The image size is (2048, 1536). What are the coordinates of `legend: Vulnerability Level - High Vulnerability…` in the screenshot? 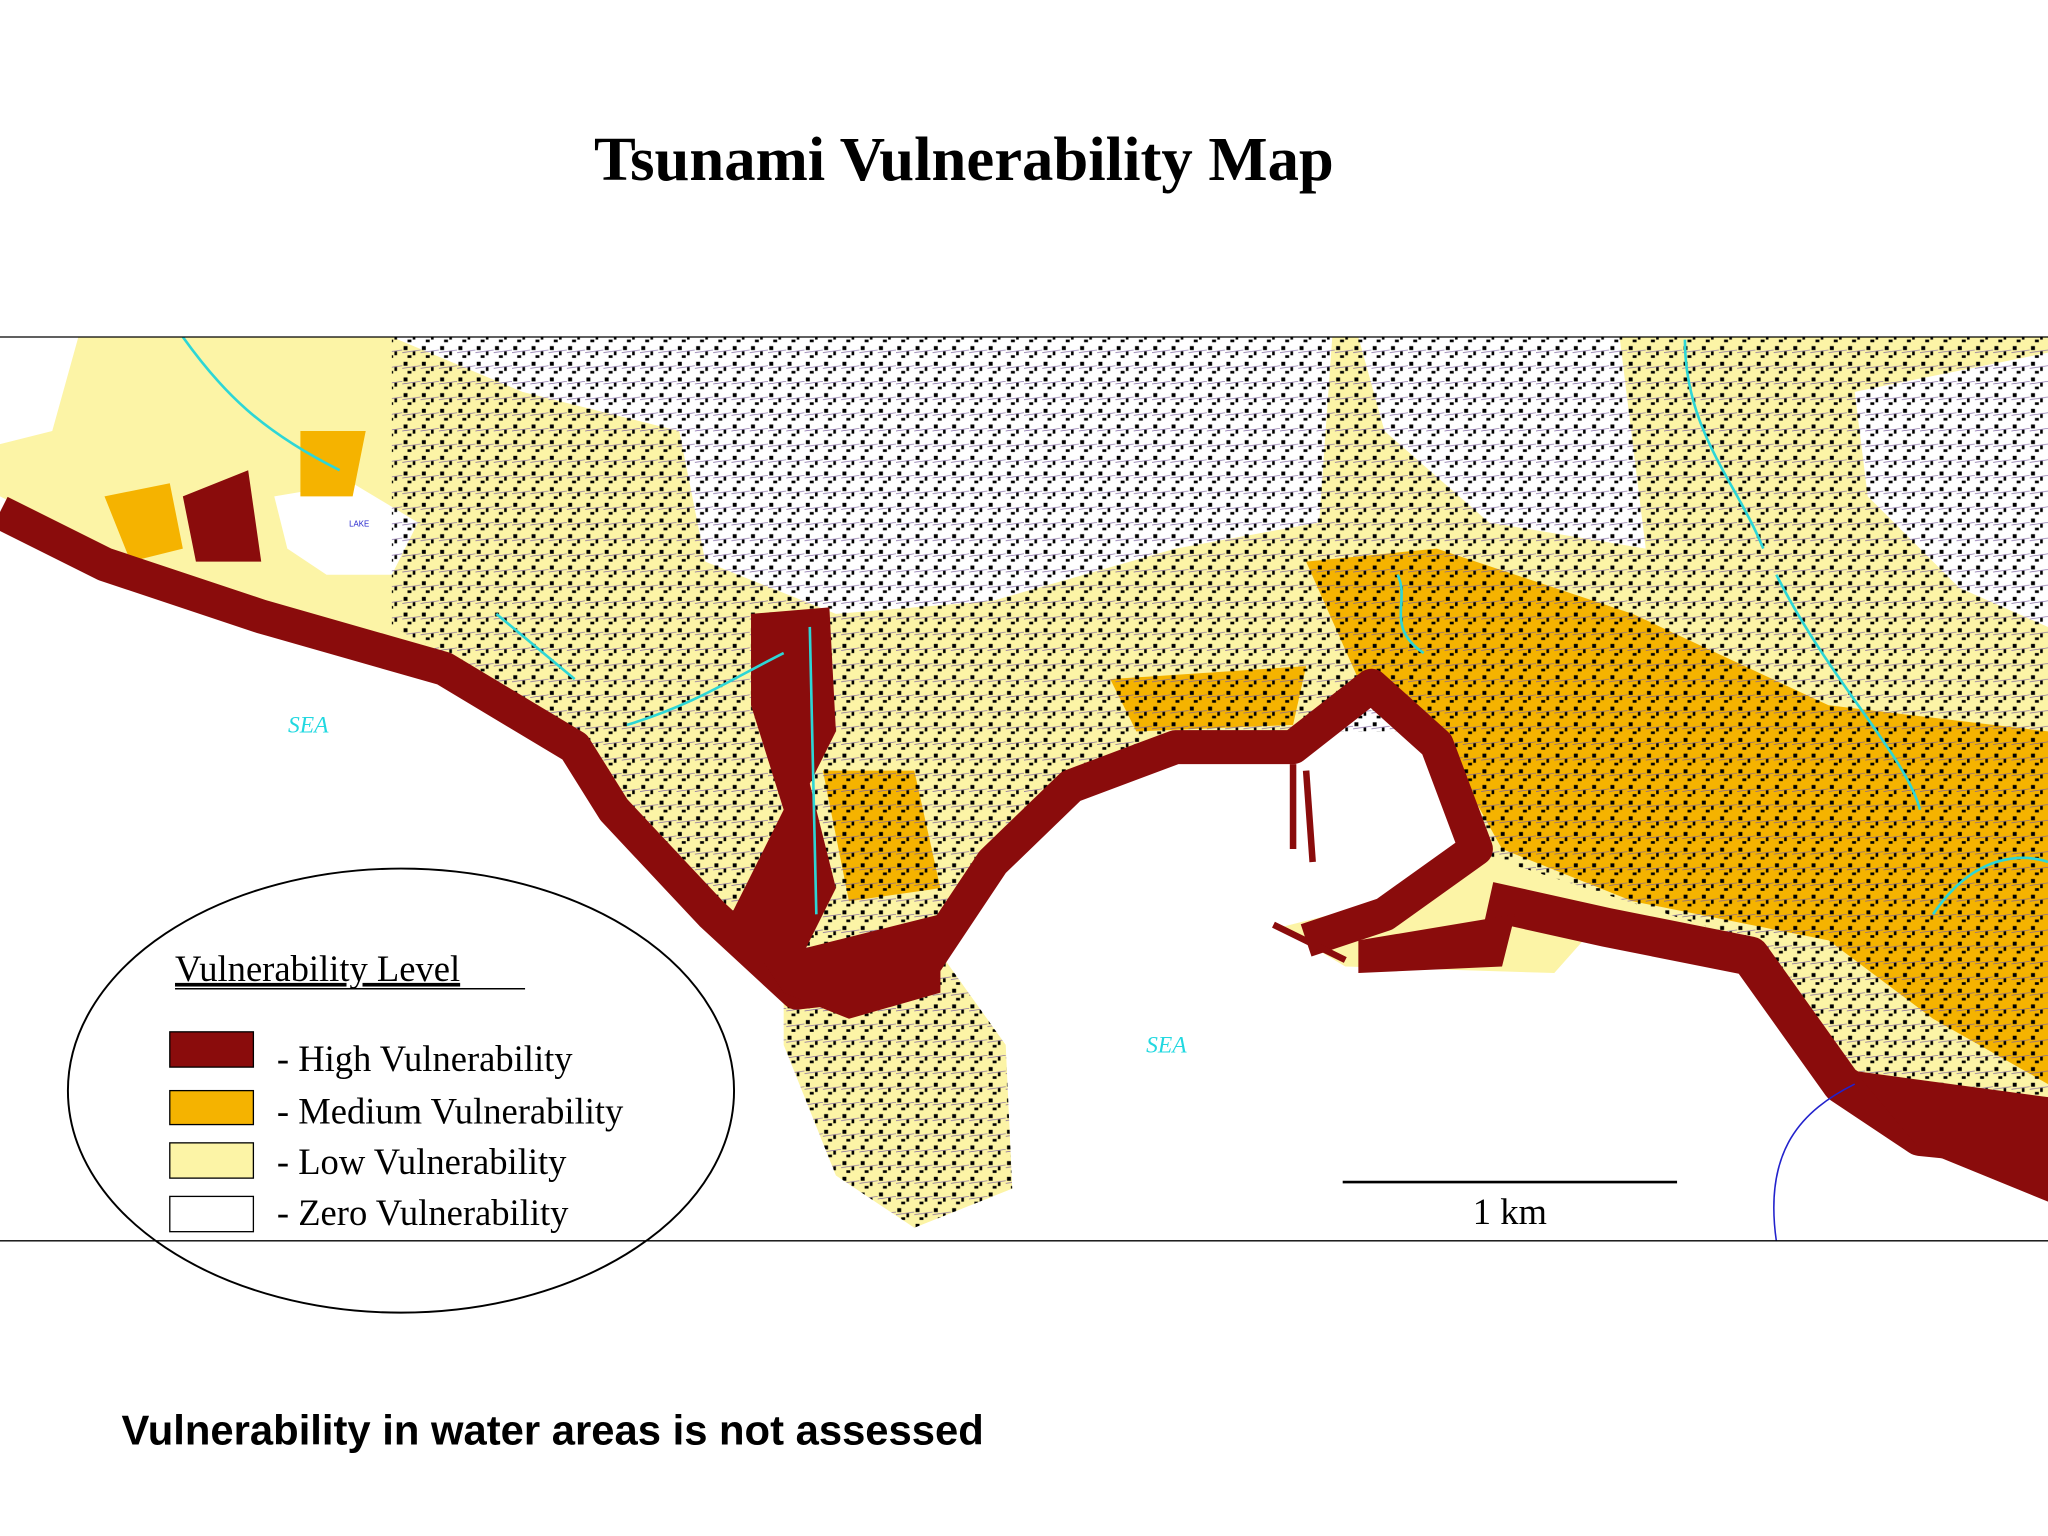 It's located at (401, 1090).